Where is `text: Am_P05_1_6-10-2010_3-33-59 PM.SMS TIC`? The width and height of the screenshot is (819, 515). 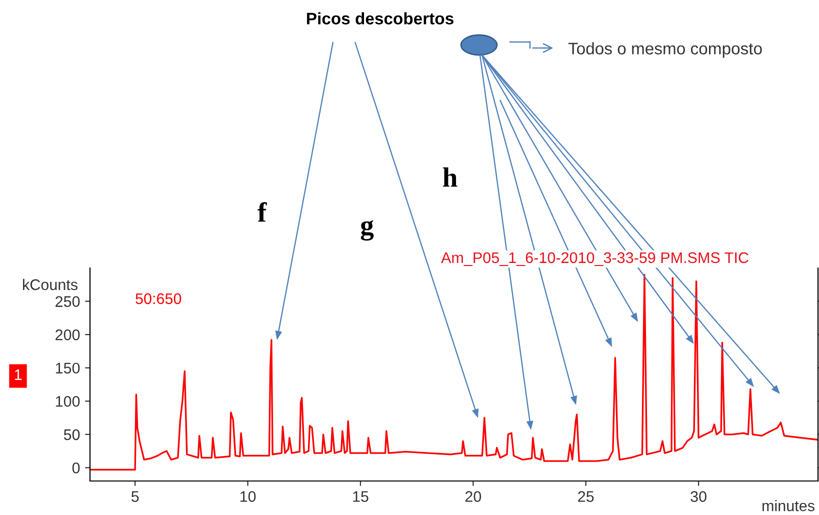 text: Am_P05_1_6-10-2010_3-33-59 PM.SMS TIC is located at coordinates (594, 259).